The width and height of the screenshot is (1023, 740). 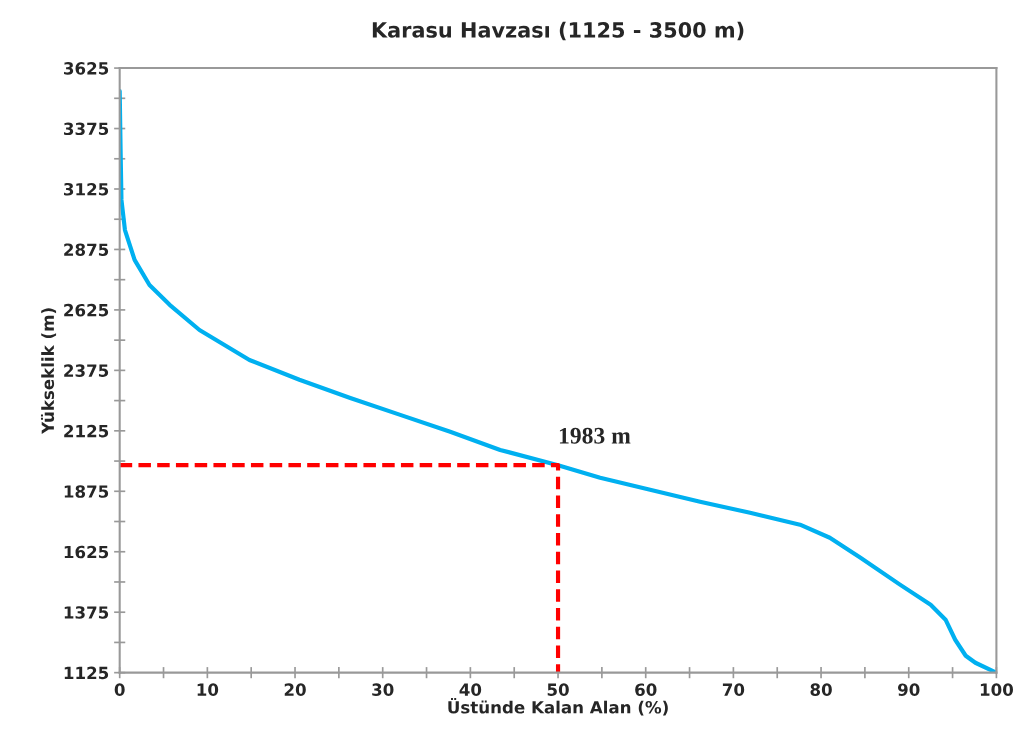 I want to click on y-tick-label: 3625, so click(x=86, y=68).